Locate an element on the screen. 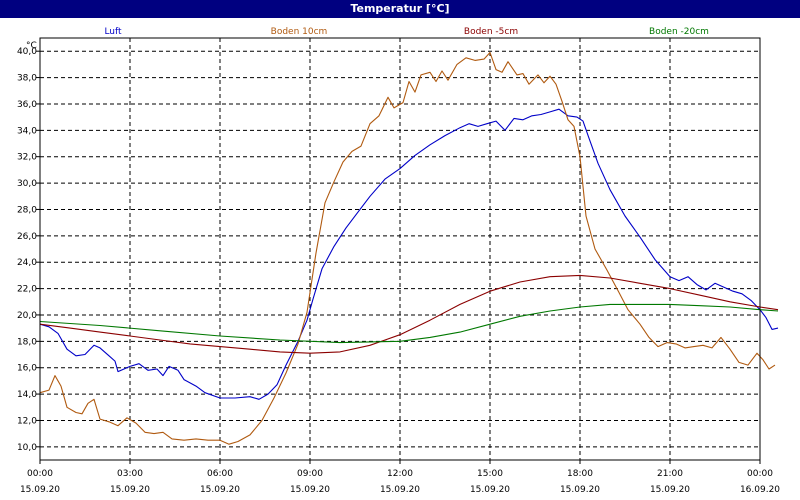 The height and width of the screenshot is (500, 800). chart-title: Temperatur [°C] is located at coordinates (400, 9).